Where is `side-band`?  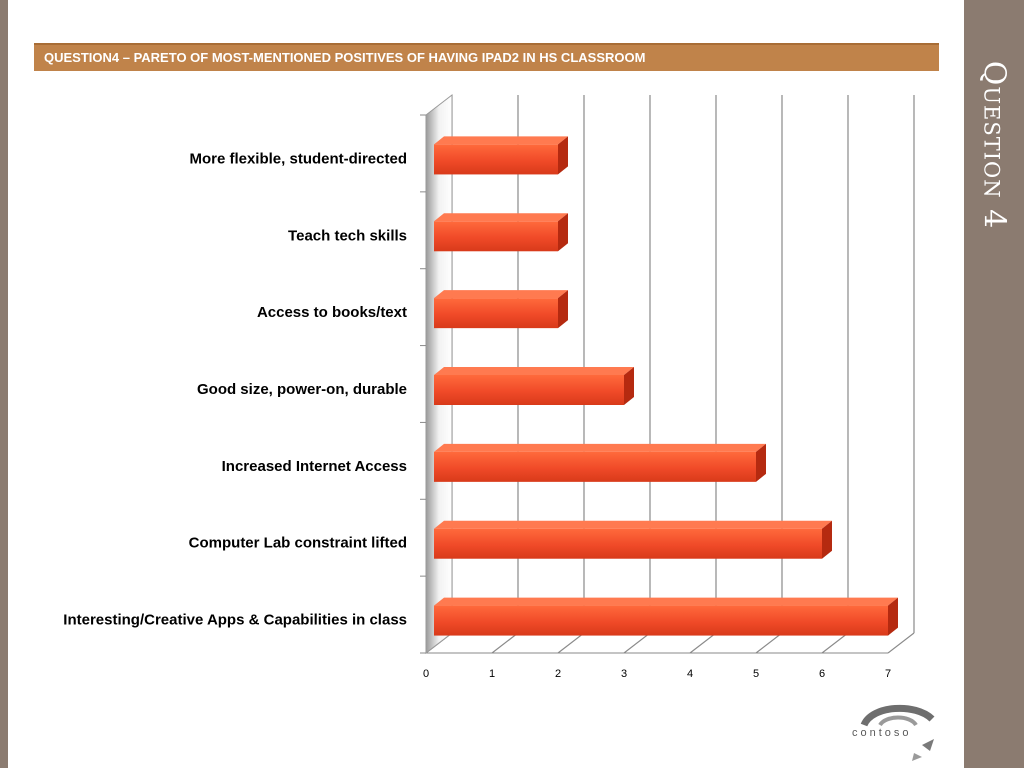
side-band is located at coordinates (994, 384).